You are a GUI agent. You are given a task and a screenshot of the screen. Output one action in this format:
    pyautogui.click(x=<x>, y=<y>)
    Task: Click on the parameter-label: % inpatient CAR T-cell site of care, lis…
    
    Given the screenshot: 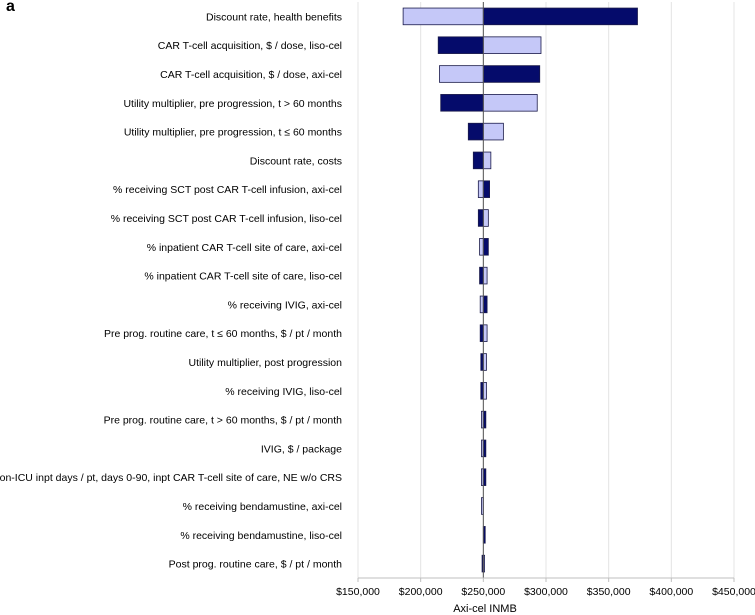 What is the action you would take?
    pyautogui.click(x=243, y=277)
    